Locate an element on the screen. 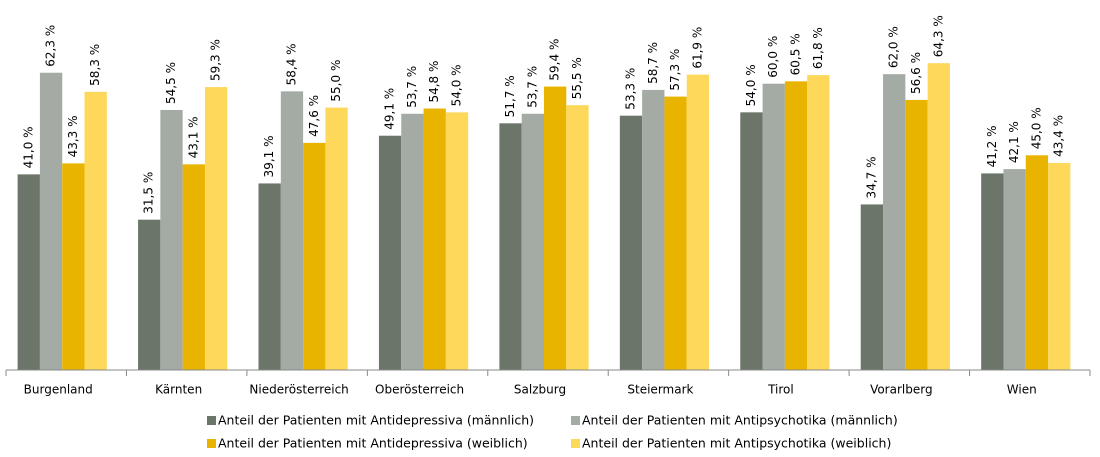 Image resolution: width=1100 pixels, height=457 pixels. value-label: 59,3 % is located at coordinates (216, 60).